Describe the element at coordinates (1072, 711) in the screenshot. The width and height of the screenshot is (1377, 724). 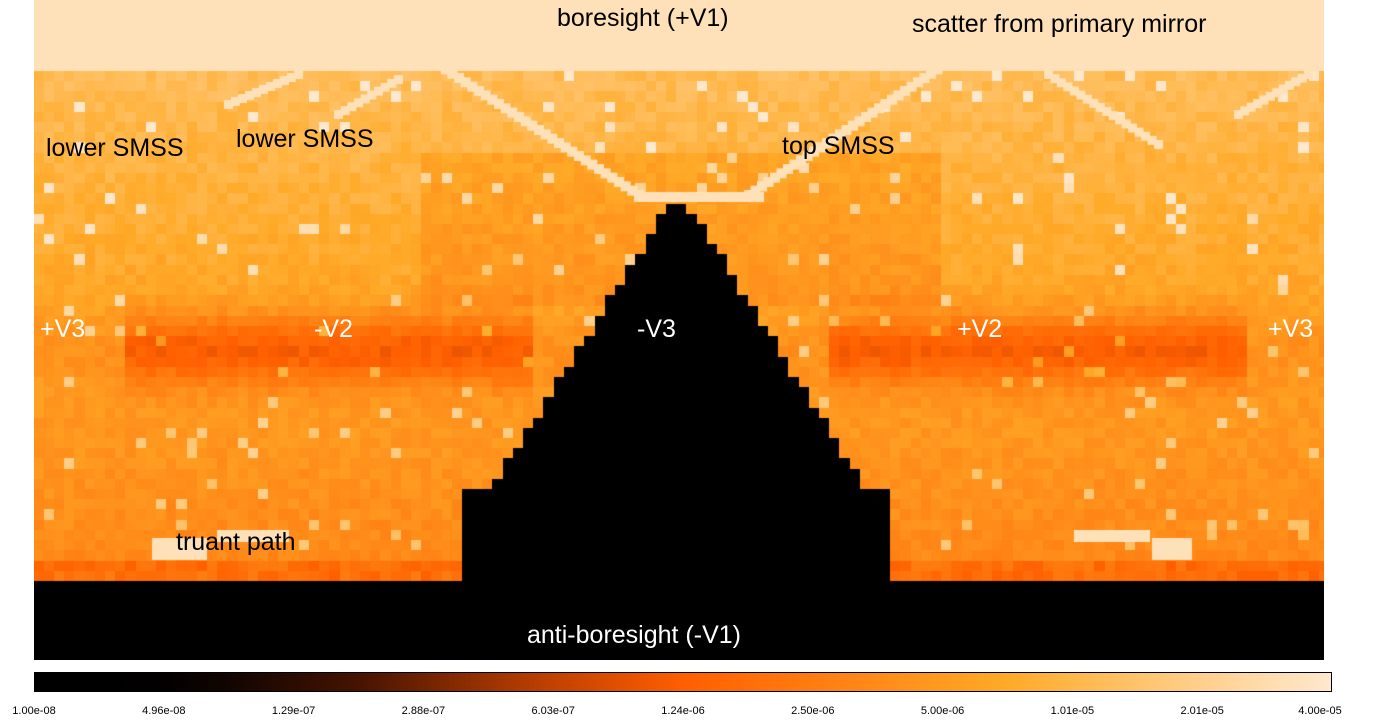
I see `colorbar-tick-label: 1.01e-05` at that location.